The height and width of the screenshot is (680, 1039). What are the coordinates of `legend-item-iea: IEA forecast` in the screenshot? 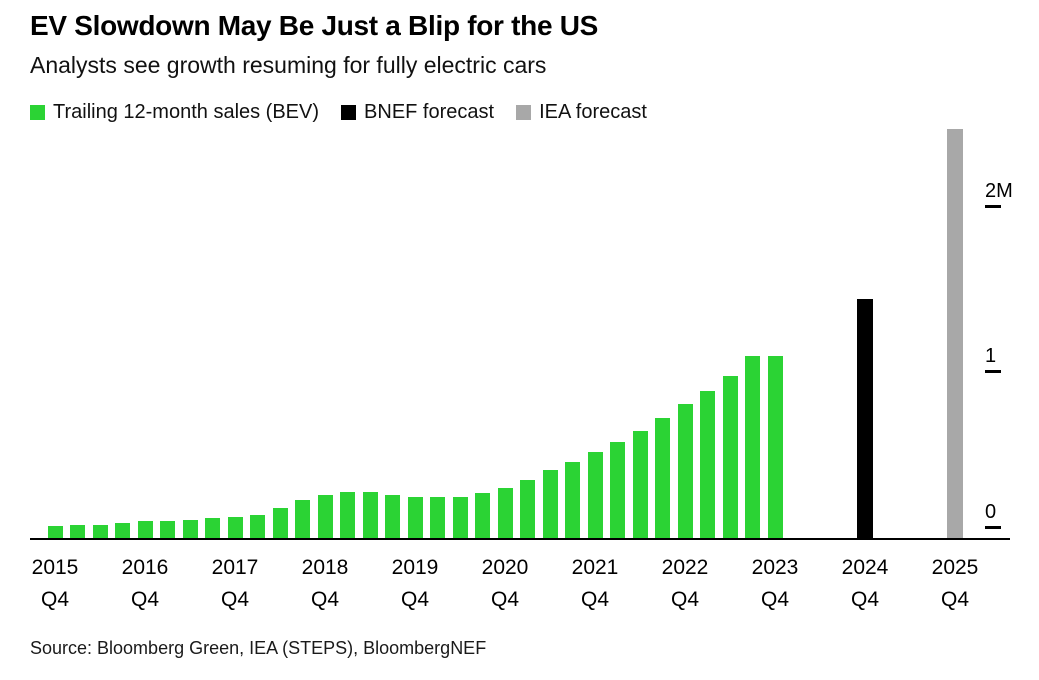 It's located at (581, 112).